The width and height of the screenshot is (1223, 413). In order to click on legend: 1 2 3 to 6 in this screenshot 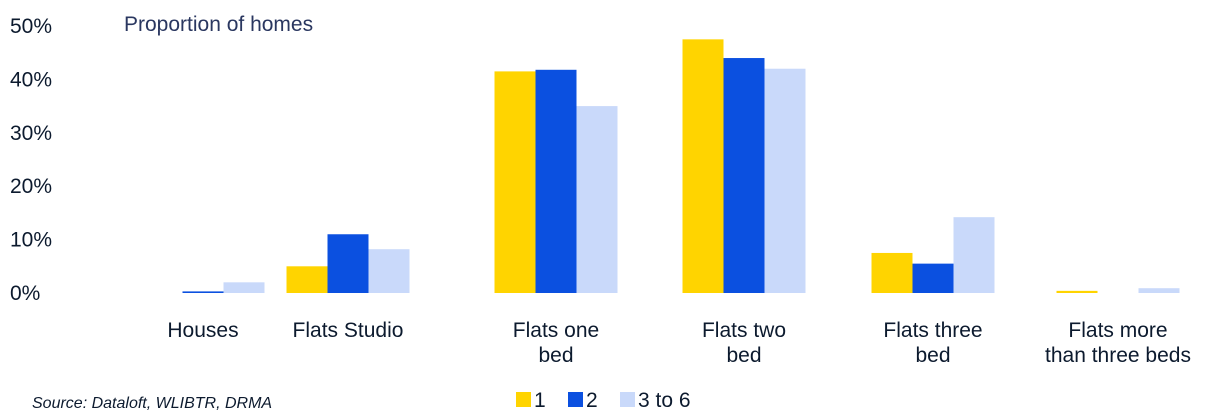, I will do `click(603, 400)`.